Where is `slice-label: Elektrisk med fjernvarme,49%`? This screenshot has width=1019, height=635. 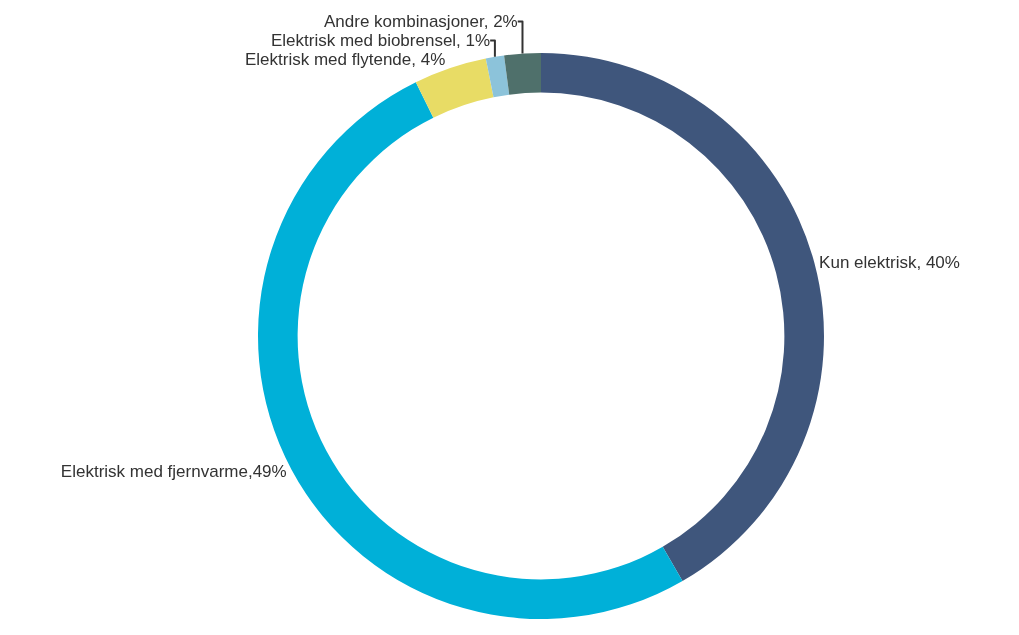
slice-label: Elektrisk med fjernvarme,49% is located at coordinates (173, 472).